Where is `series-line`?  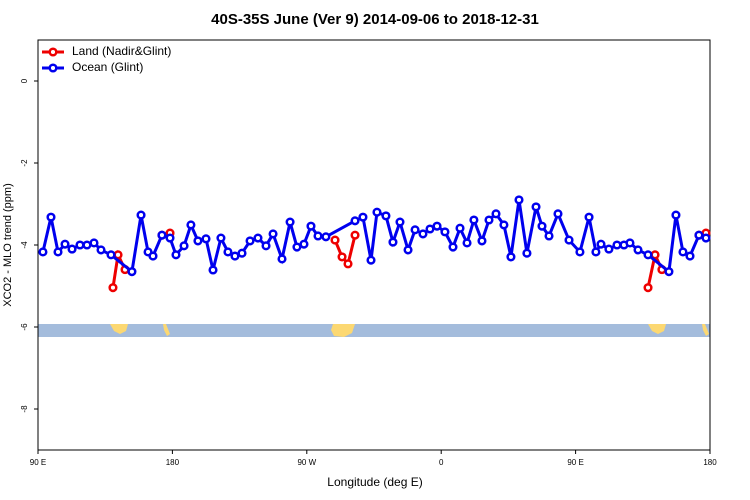
series-line is located at coordinates (374, 237).